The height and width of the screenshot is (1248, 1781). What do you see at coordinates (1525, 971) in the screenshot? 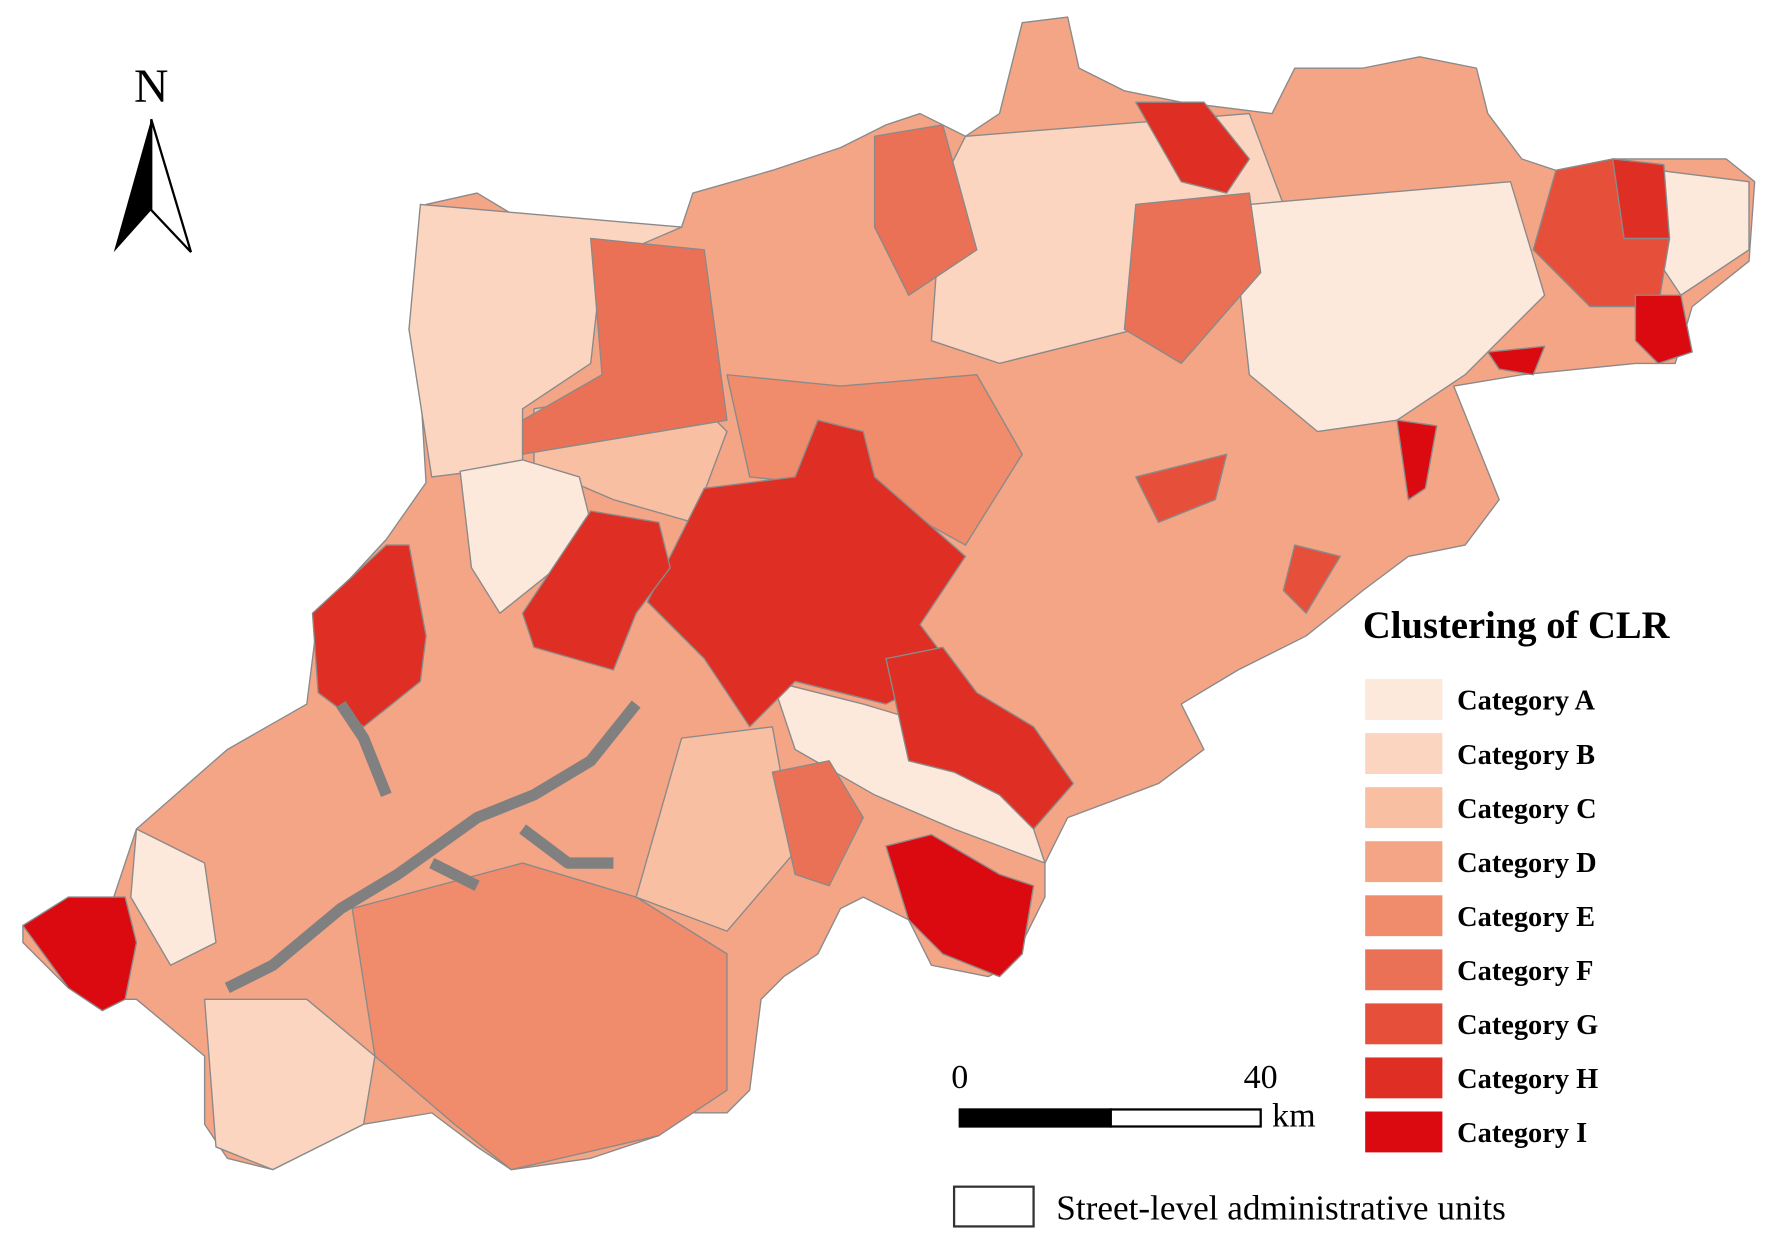
I see `legend-label: Category F` at bounding box center [1525, 971].